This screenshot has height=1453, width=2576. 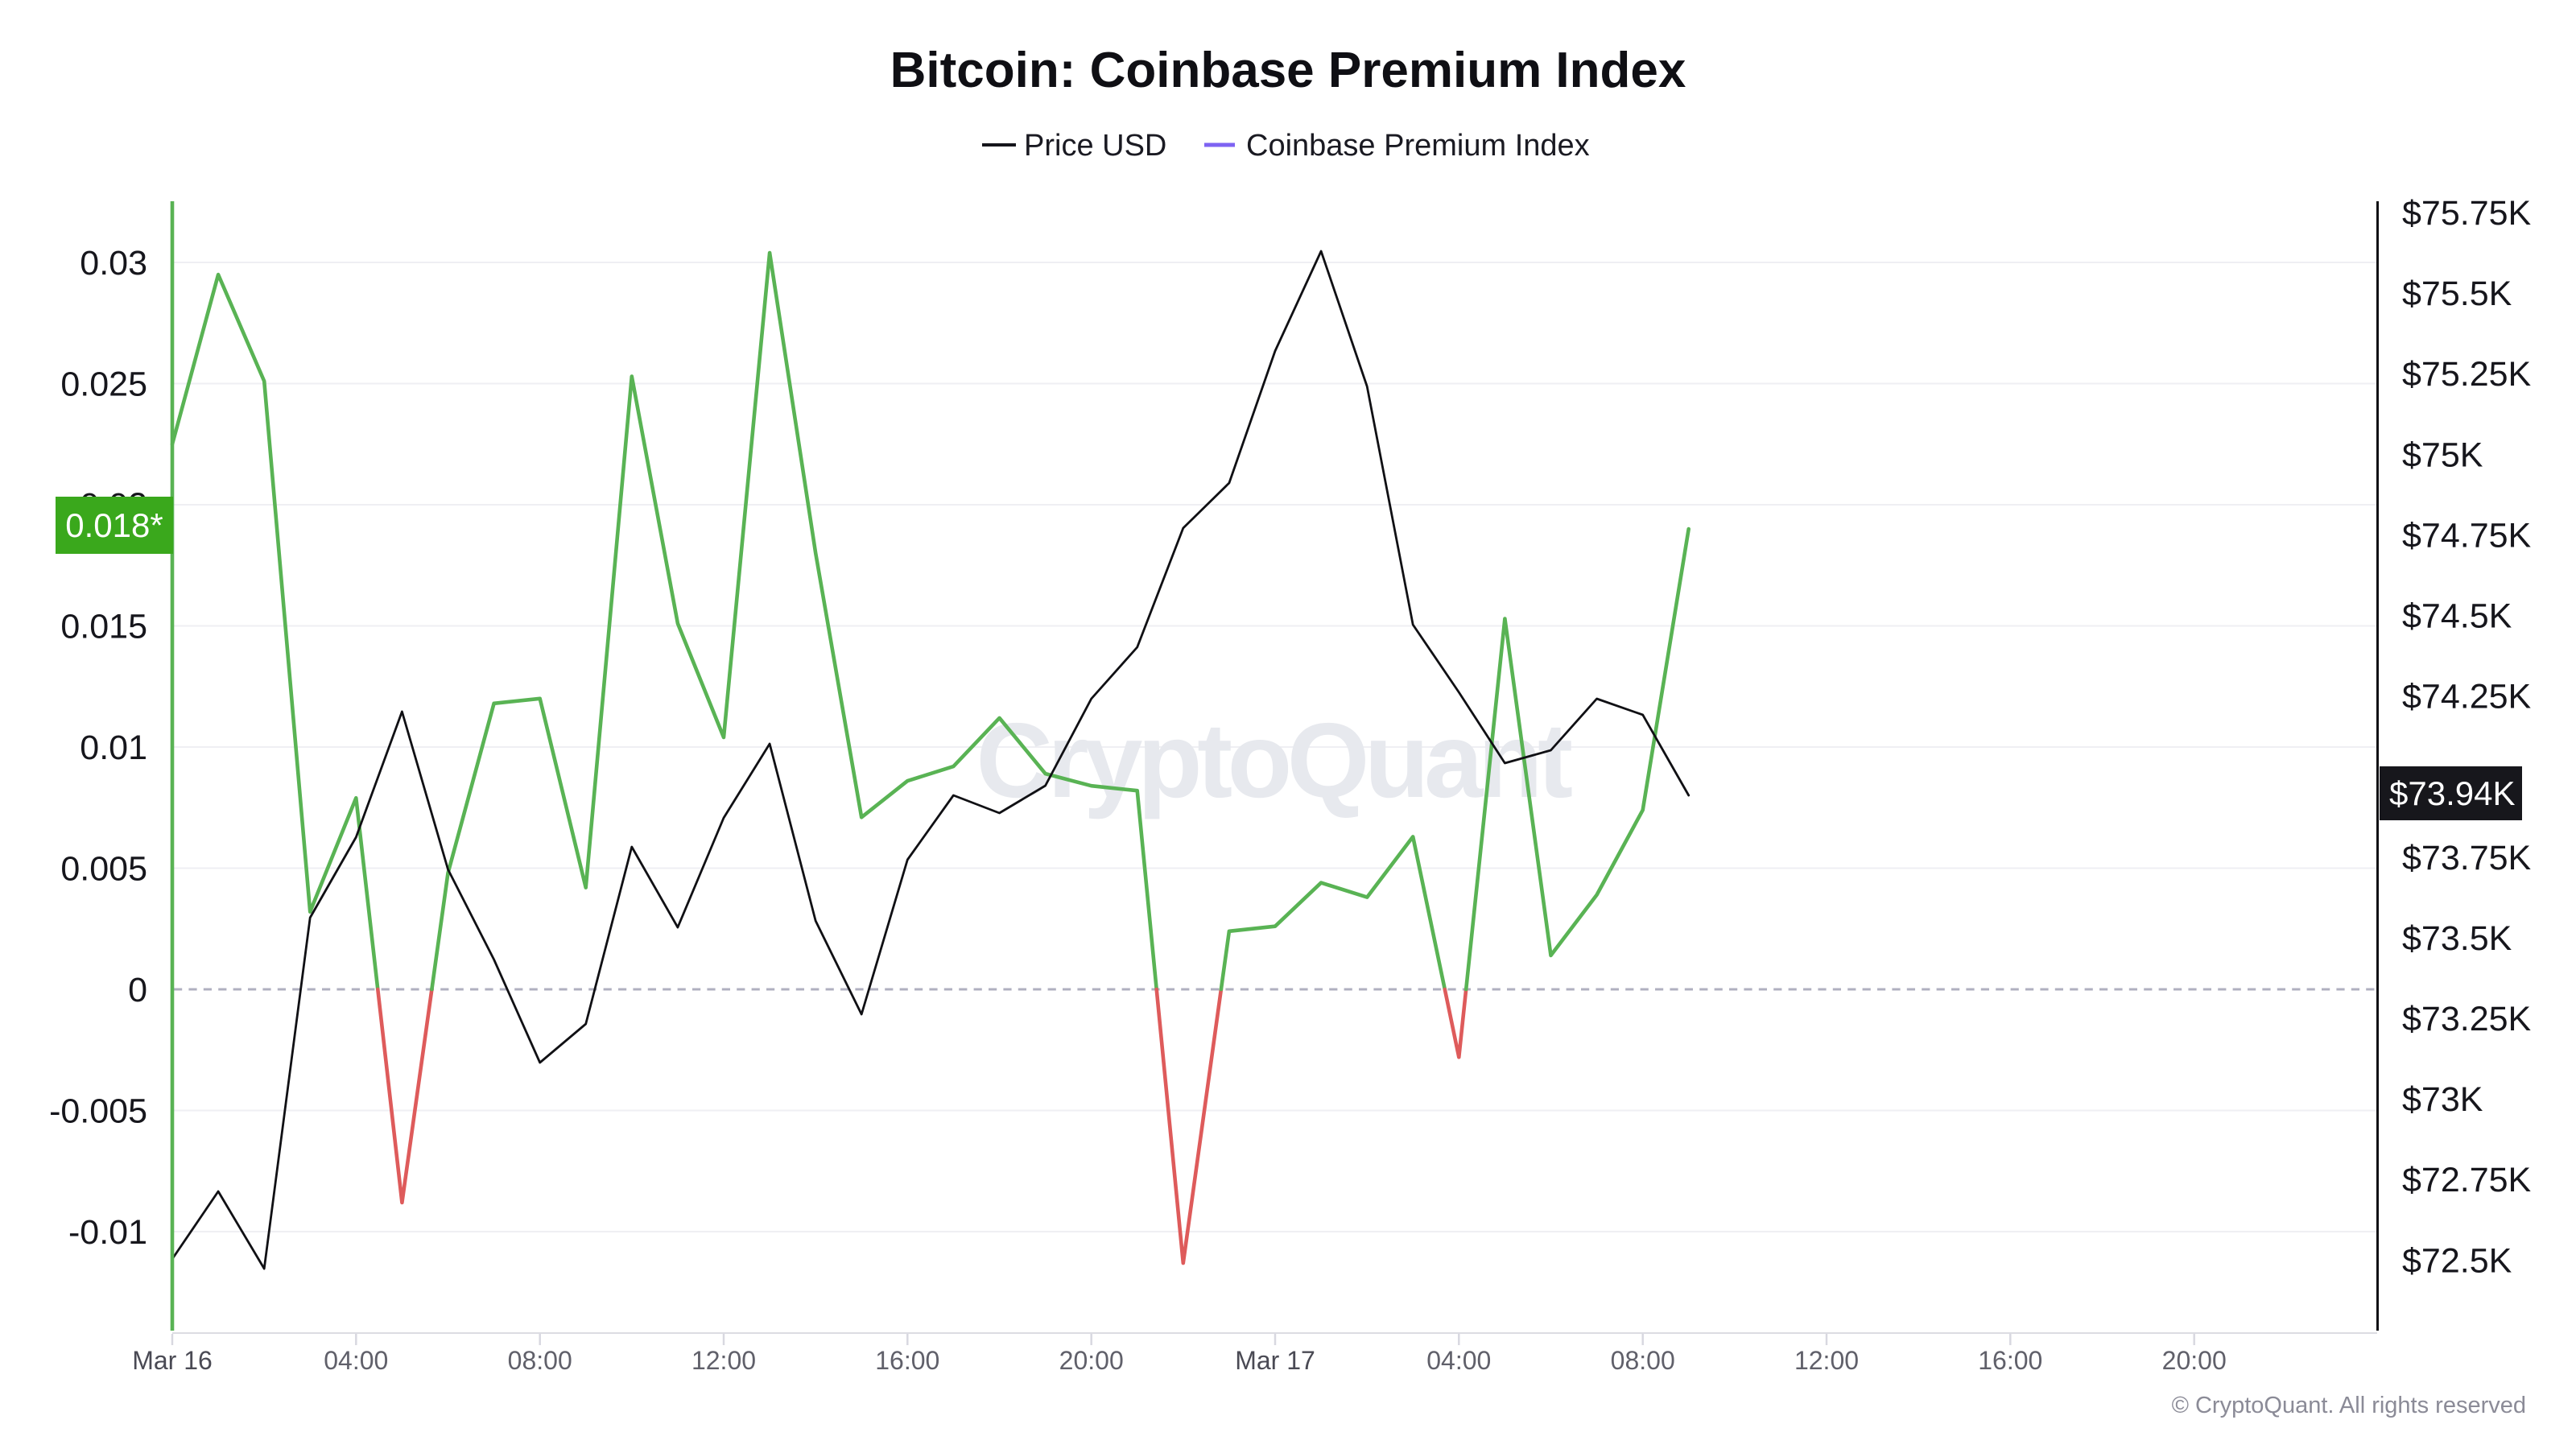 What do you see at coordinates (2467, 375) in the screenshot?
I see `svg-text: $75.25K` at bounding box center [2467, 375].